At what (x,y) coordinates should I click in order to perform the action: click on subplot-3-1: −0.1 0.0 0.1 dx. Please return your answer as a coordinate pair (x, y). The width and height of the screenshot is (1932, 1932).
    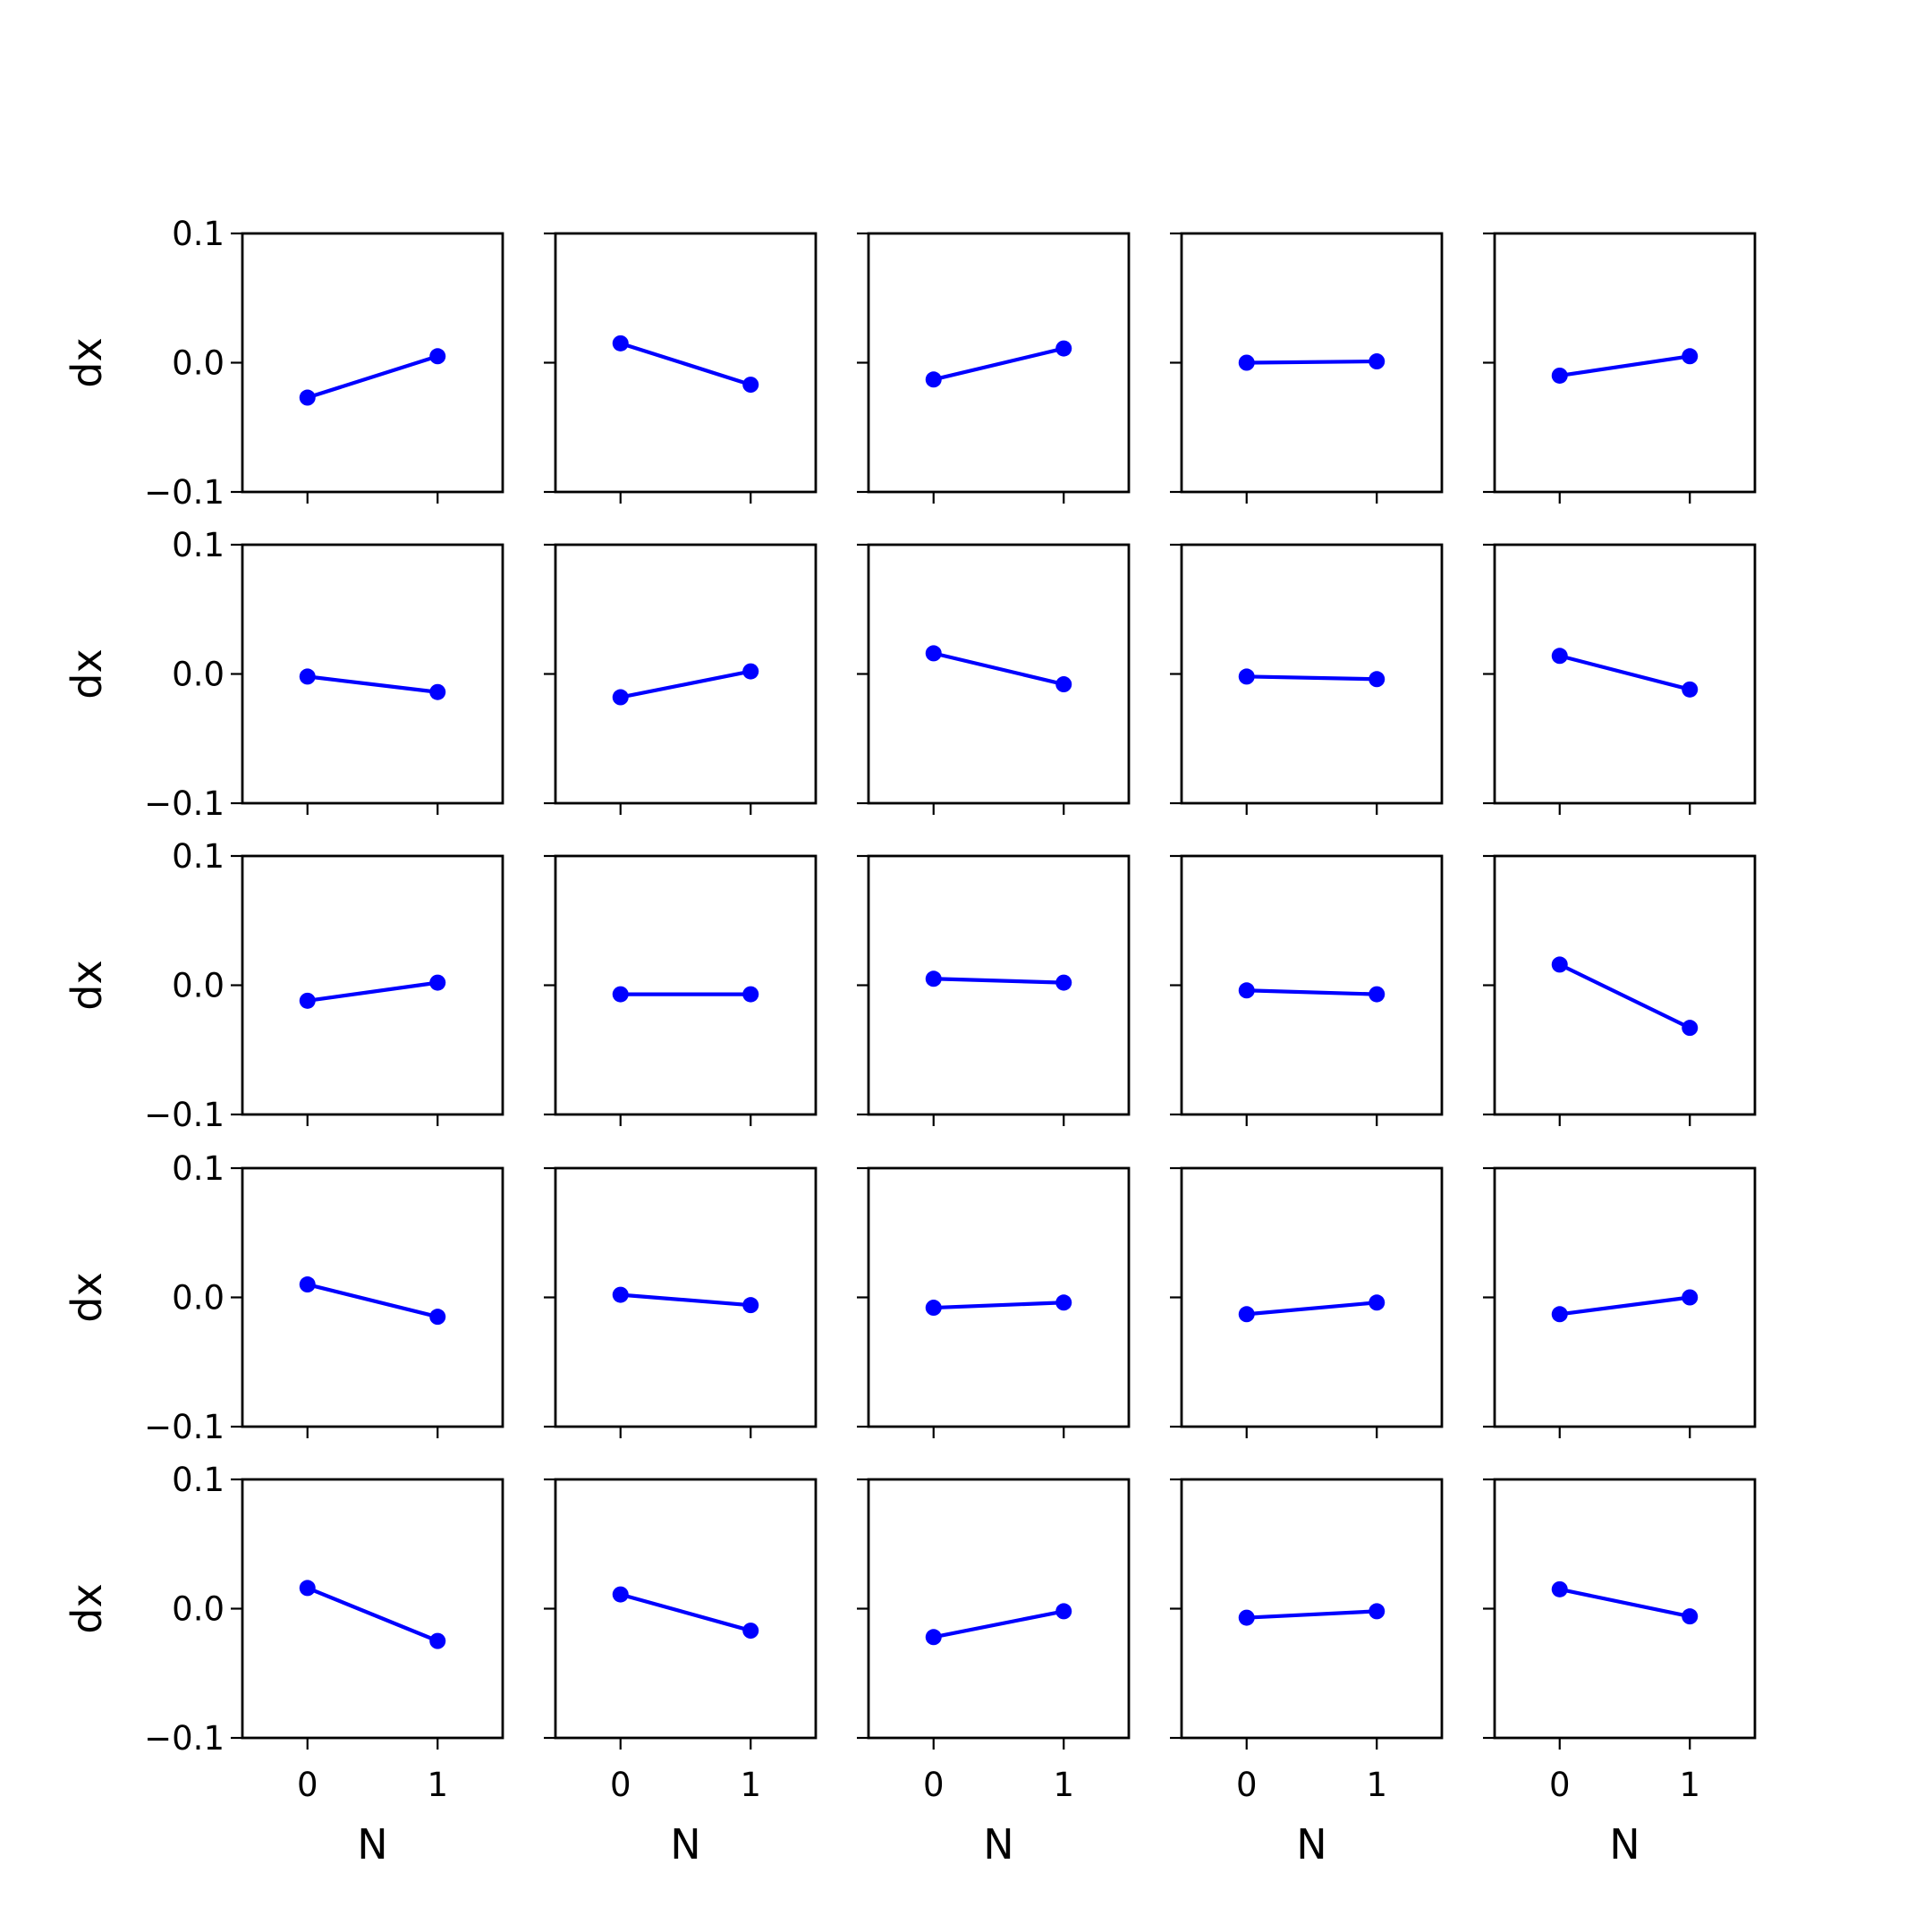
    Looking at the image, I should click on (283, 985).